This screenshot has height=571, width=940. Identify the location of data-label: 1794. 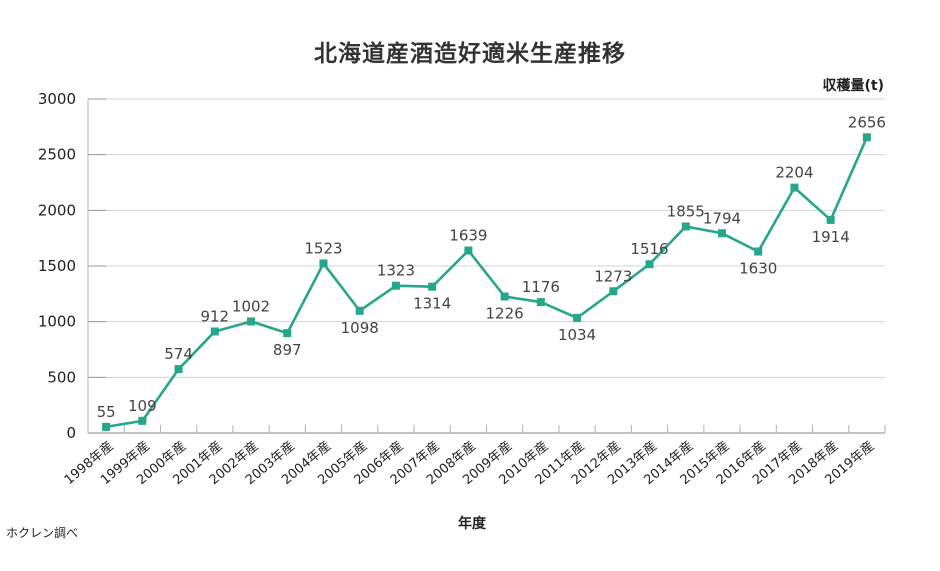
(722, 218).